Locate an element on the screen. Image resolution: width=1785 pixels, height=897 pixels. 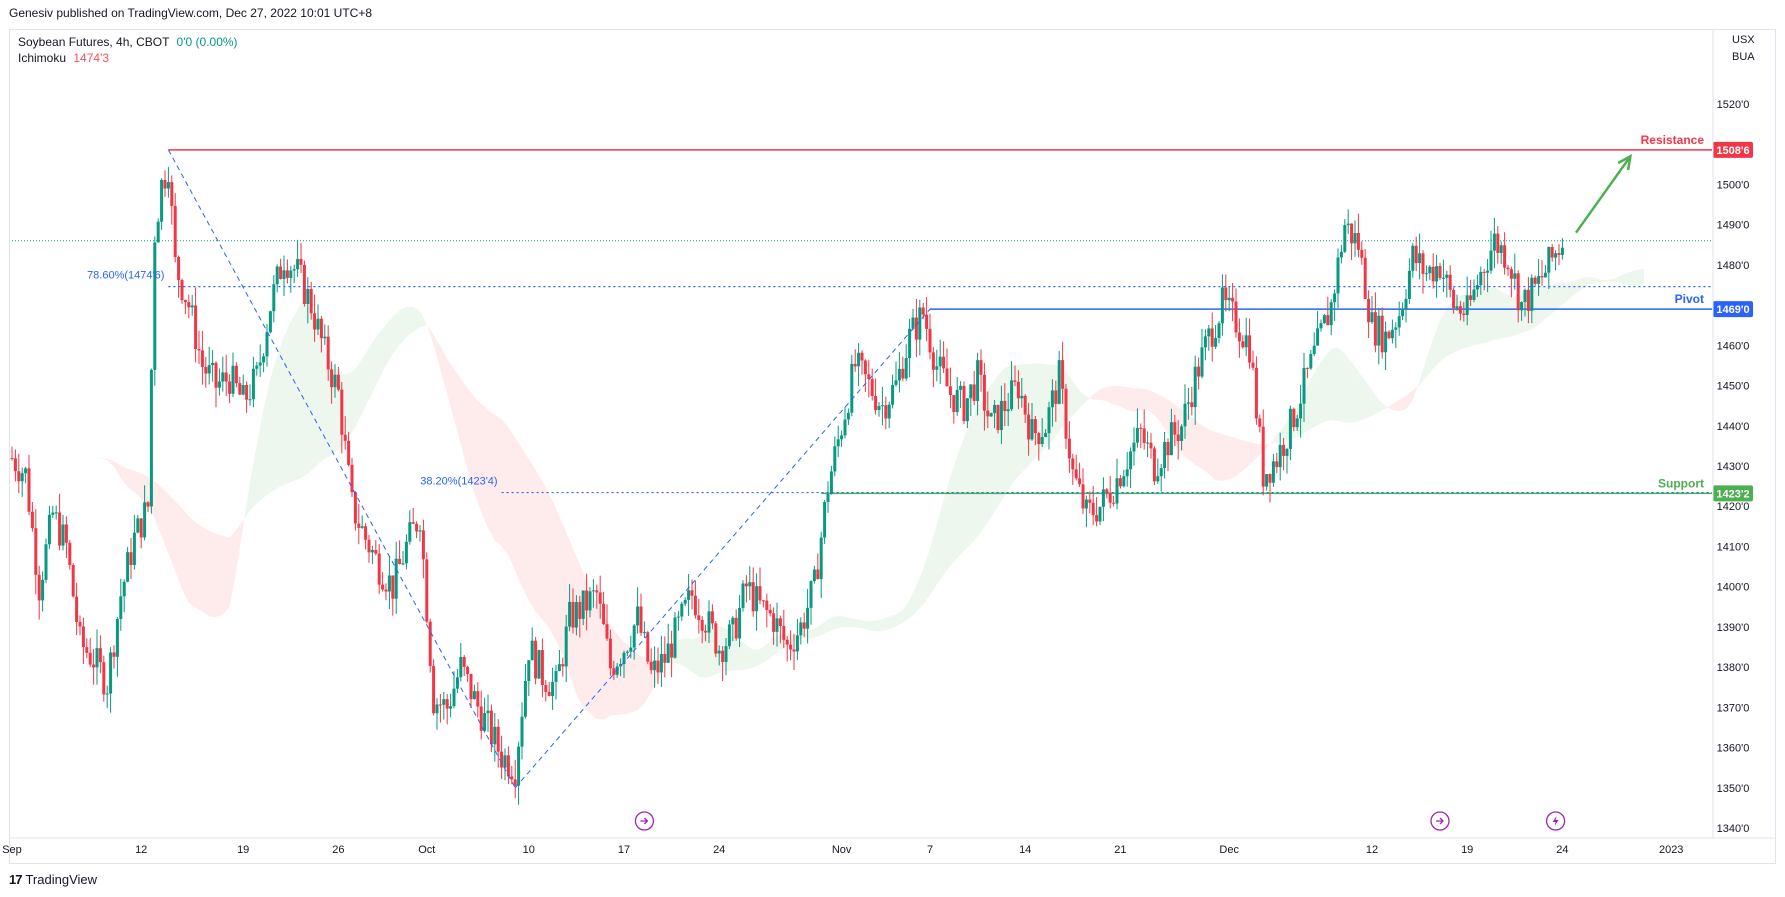
brand-footer: 17 TradingView is located at coordinates (53, 879).